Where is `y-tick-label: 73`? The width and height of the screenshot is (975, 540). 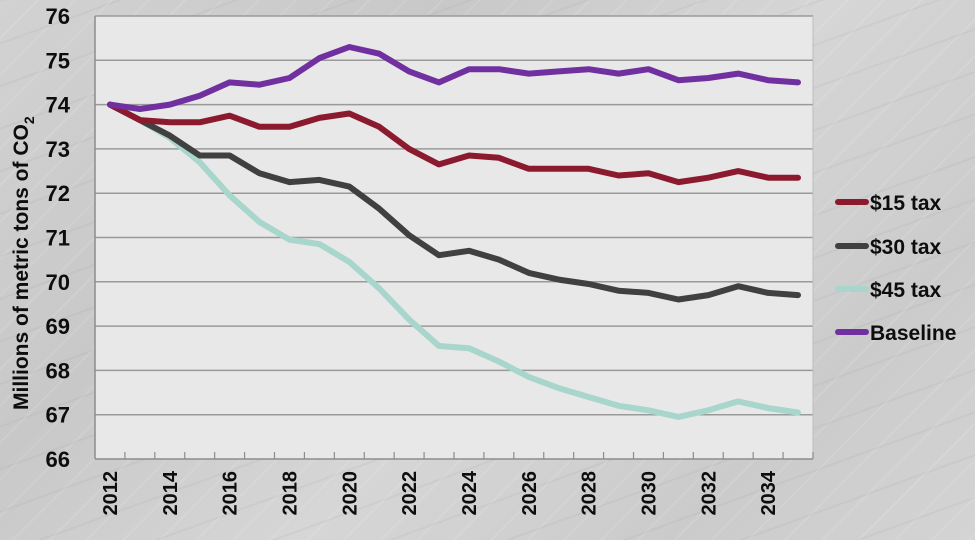
y-tick-label: 73 is located at coordinates (58, 149).